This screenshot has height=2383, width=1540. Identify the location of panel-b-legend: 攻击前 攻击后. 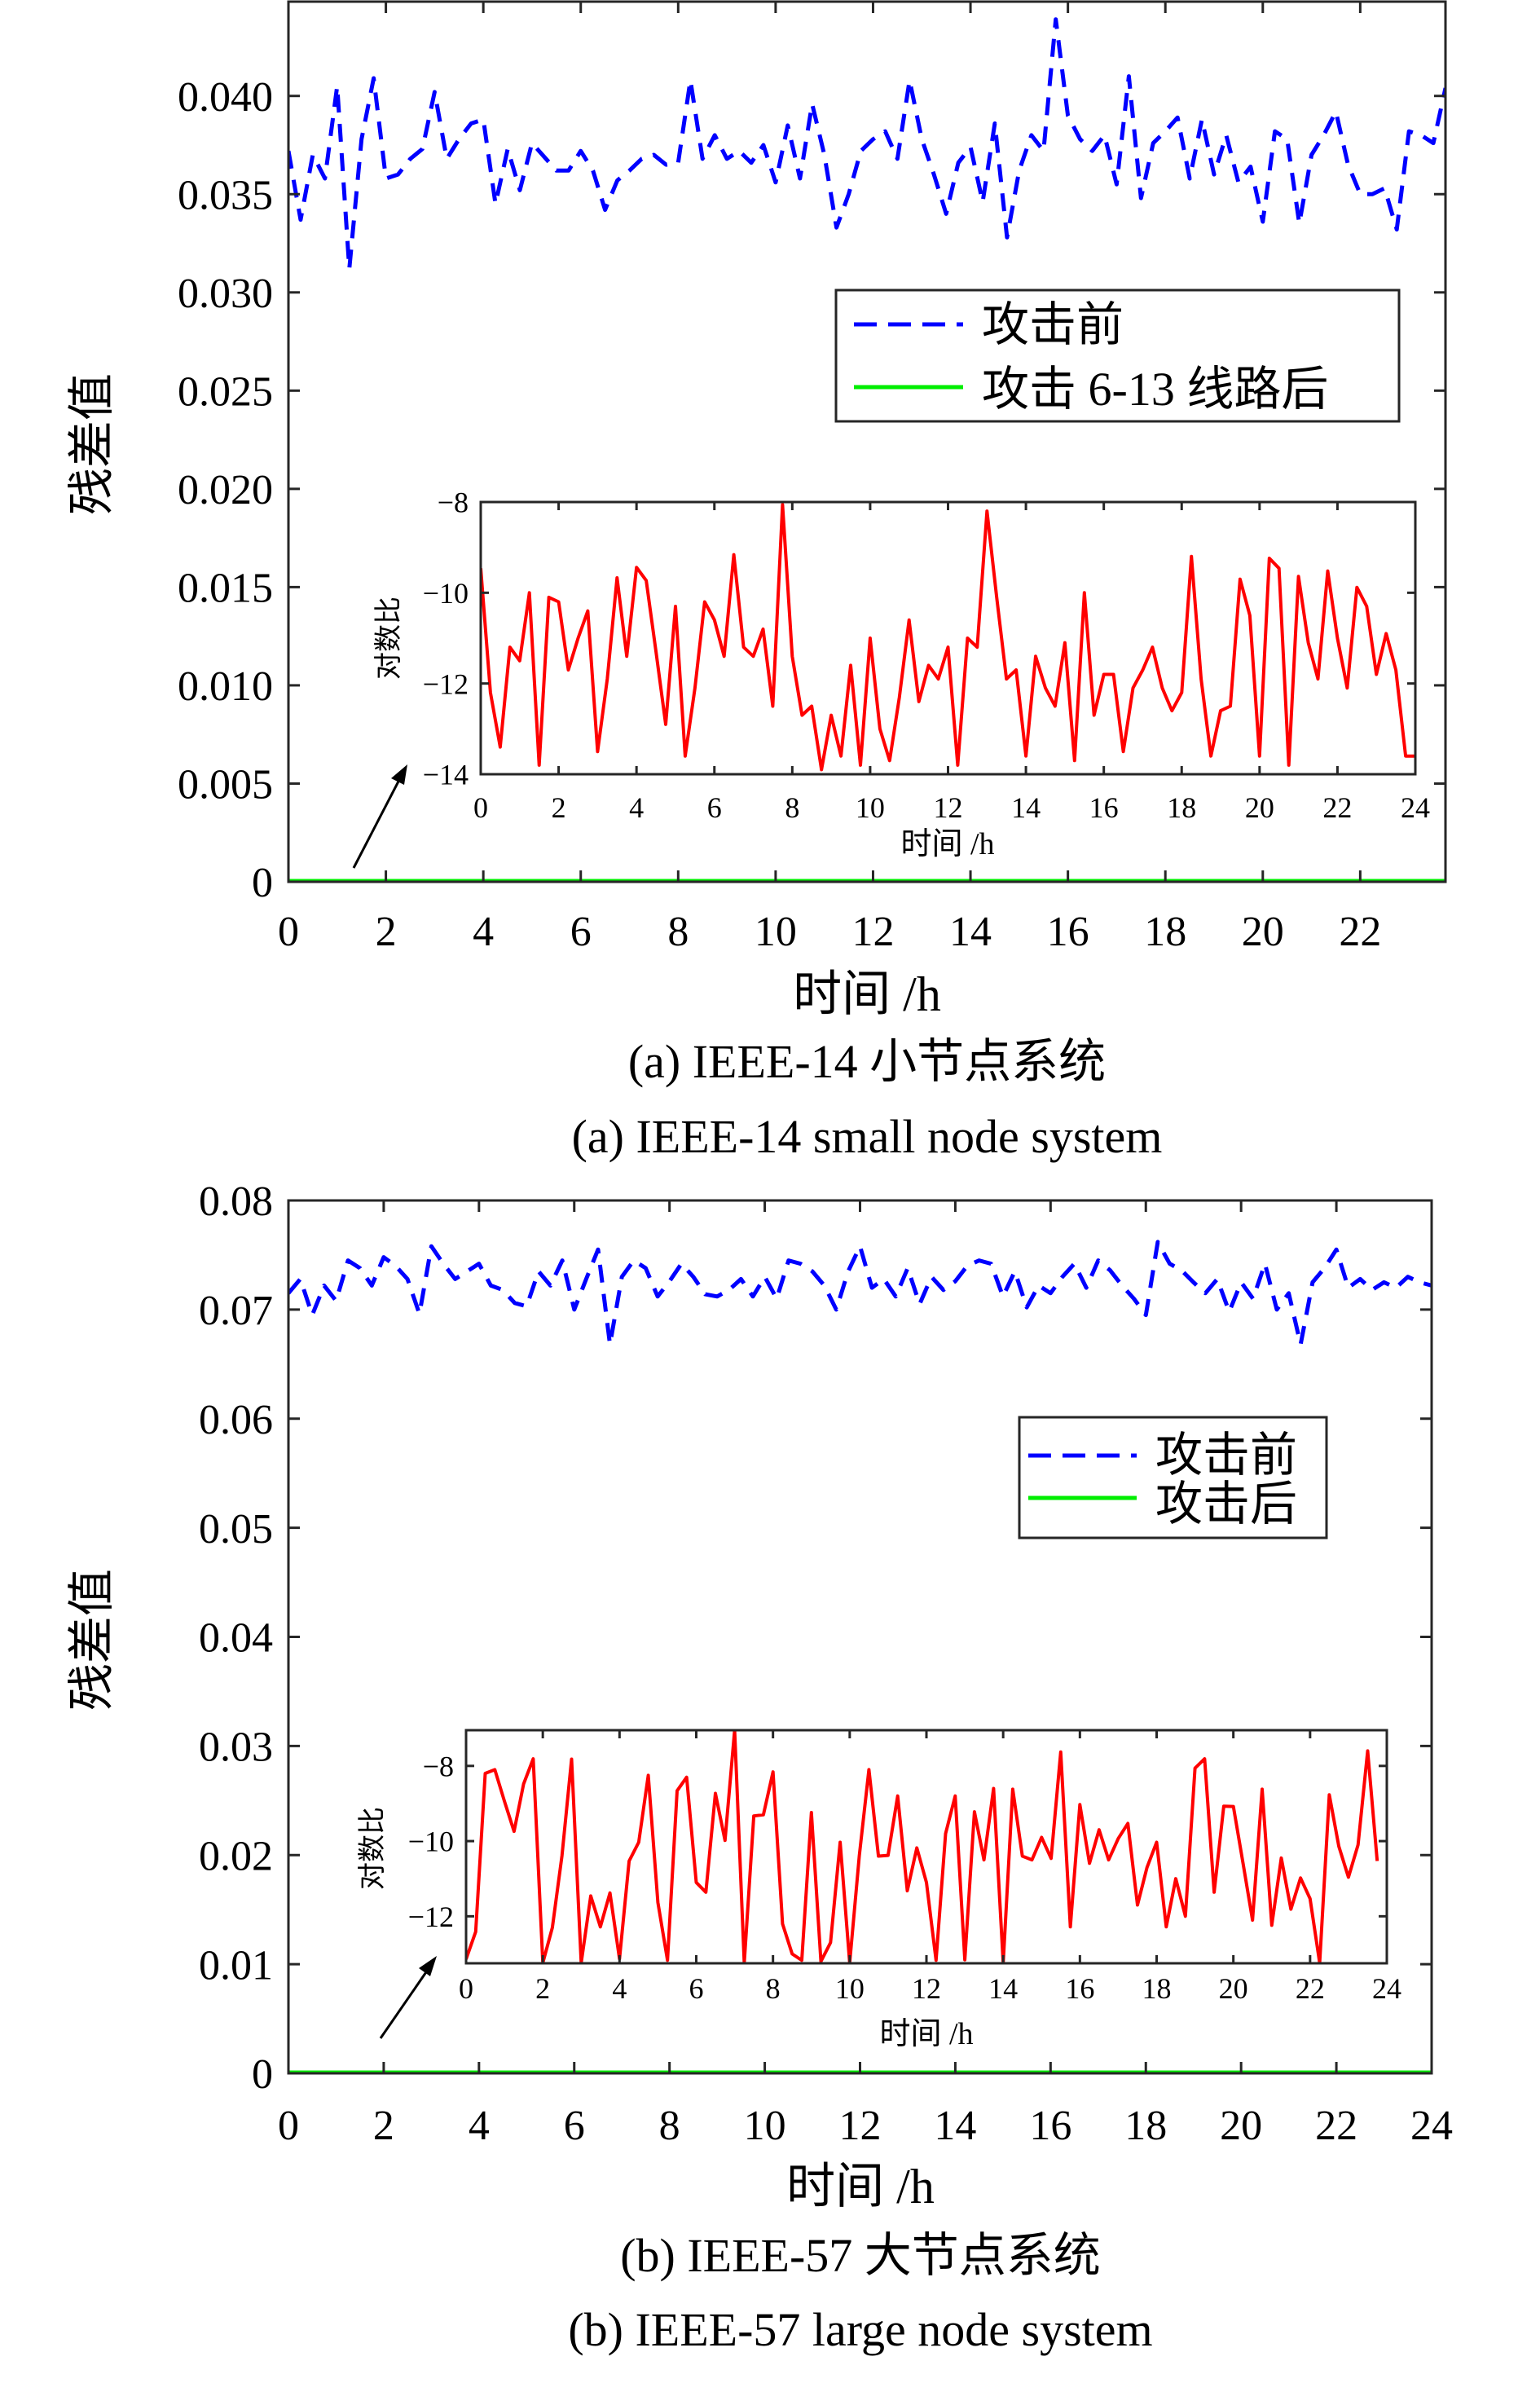
(1173, 1477).